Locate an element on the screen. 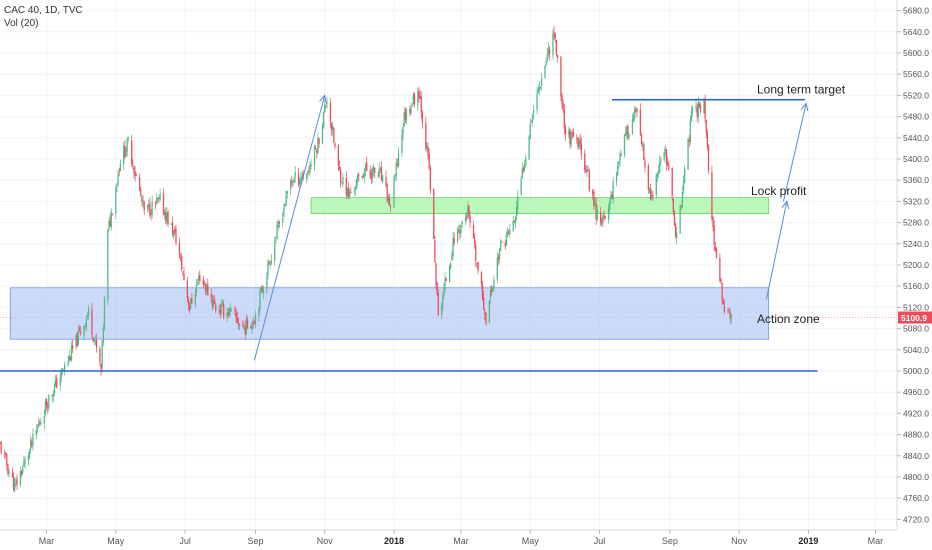 The image size is (932, 550). annotation-labels: Action zone Lock profit Long term target is located at coordinates (798, 204).